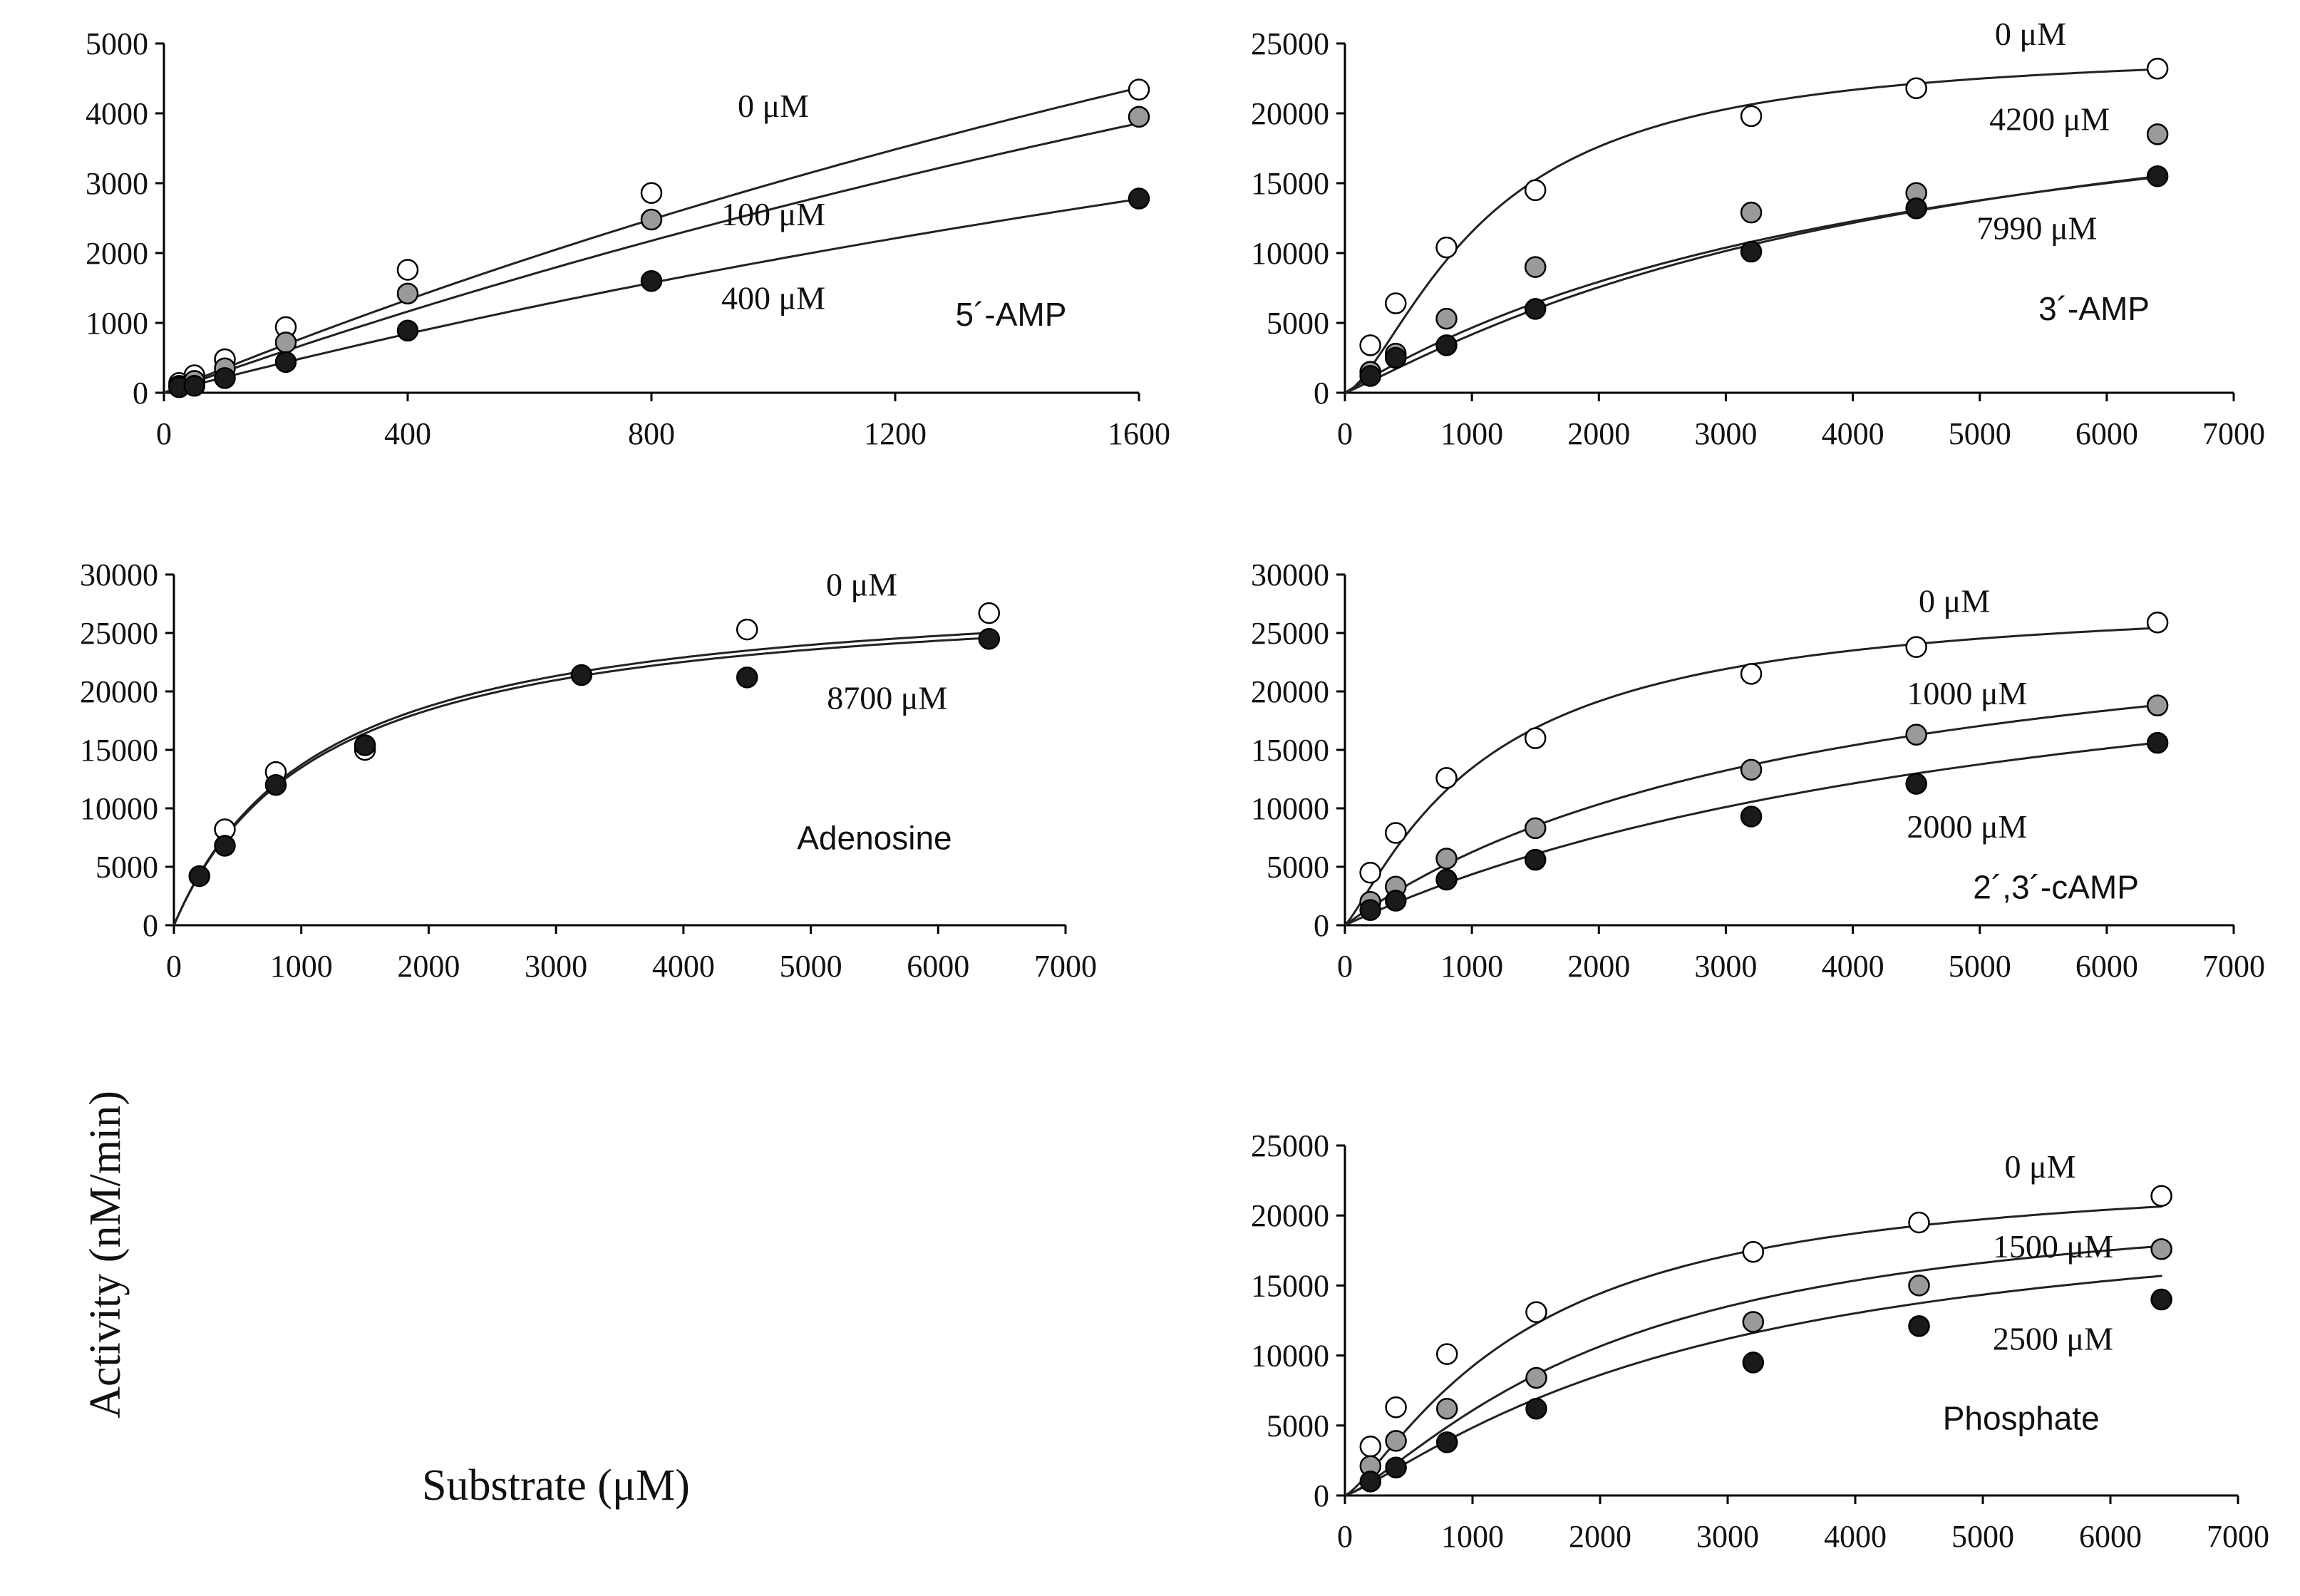  Describe the element at coordinates (2036, 228) in the screenshot. I see `series-label: 7990 μM` at that location.